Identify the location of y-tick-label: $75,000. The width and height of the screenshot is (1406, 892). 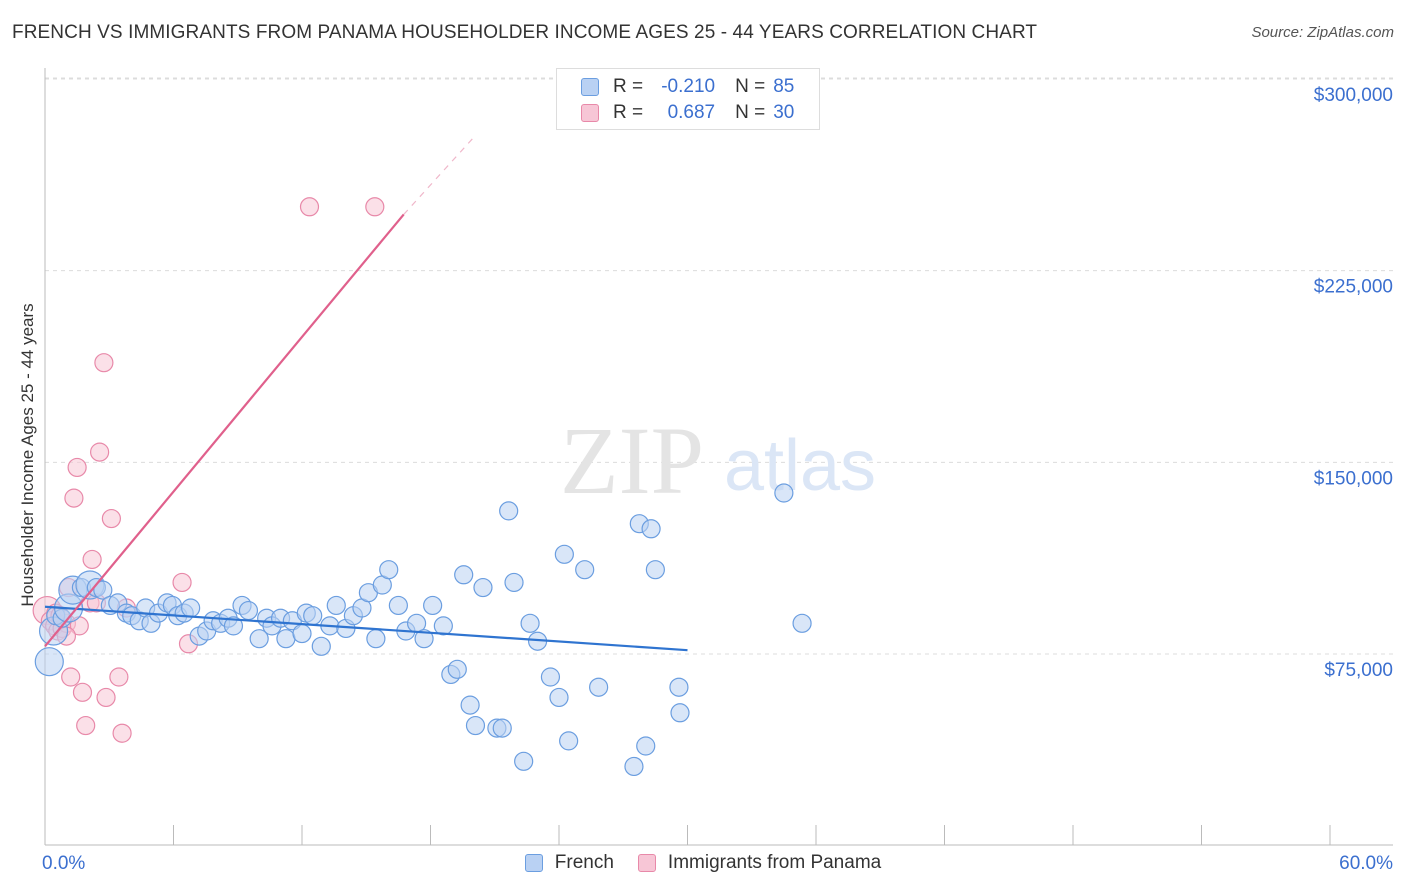
(1358, 670).